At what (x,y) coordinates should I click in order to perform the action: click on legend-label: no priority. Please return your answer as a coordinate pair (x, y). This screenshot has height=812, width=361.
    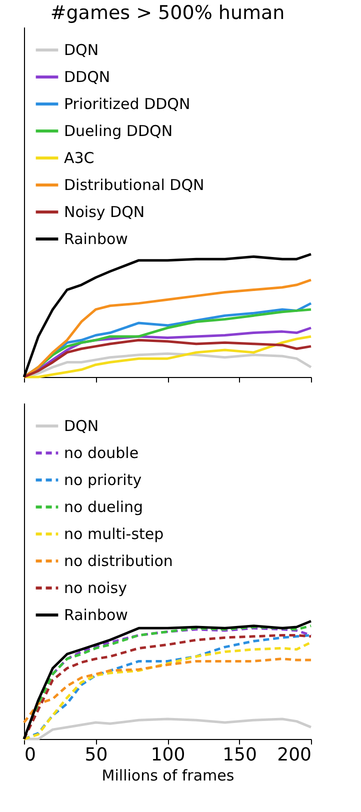
    Looking at the image, I should click on (103, 480).